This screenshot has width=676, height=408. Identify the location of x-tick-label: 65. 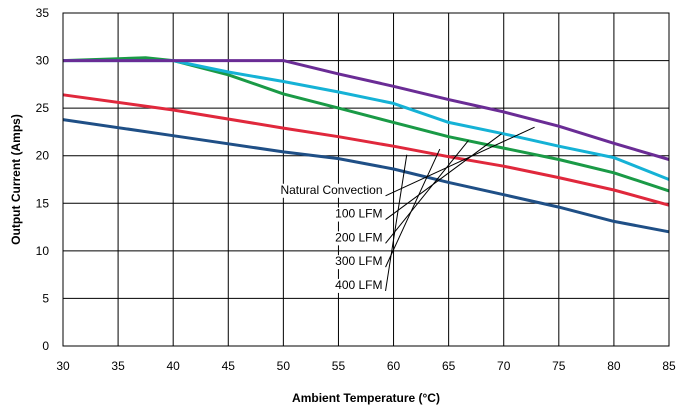
(449, 366).